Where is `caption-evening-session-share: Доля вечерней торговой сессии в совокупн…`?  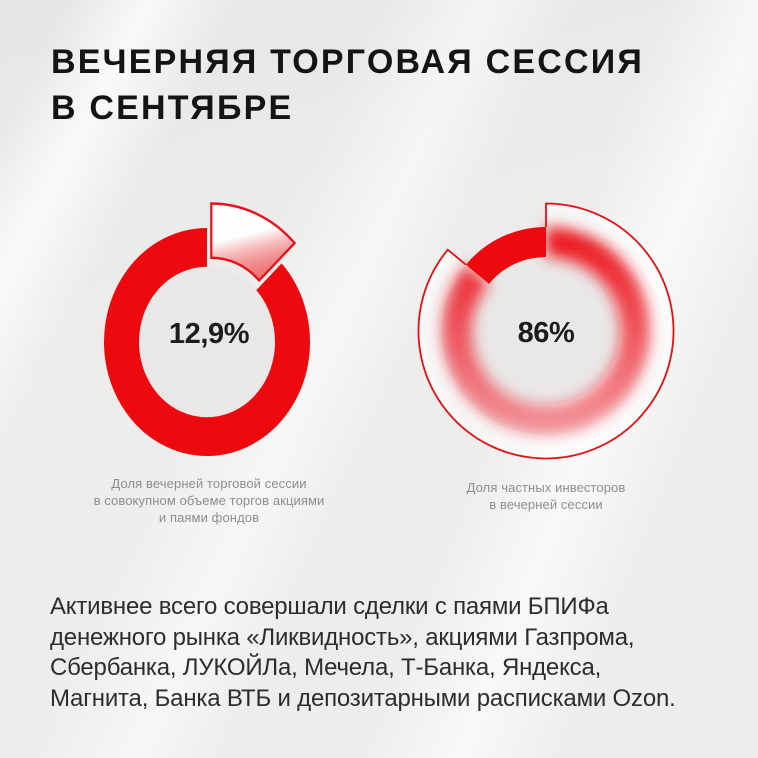 caption-evening-session-share: Доля вечерней торговой сессии в совокупн… is located at coordinates (209, 500).